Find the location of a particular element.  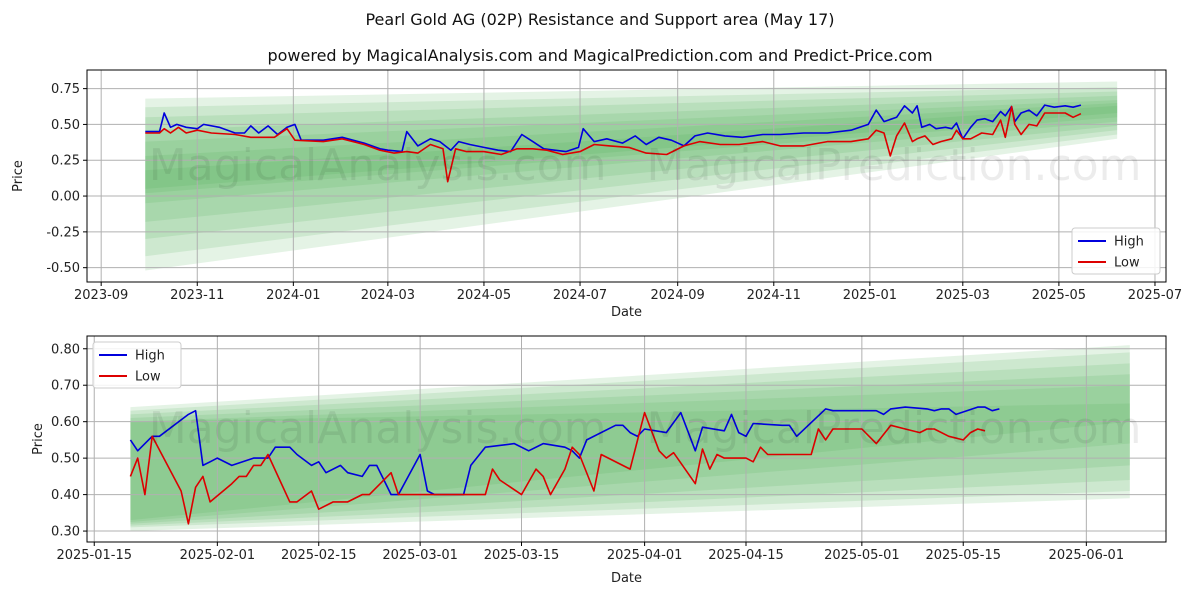

series-line-high is located at coordinates (613, 128).